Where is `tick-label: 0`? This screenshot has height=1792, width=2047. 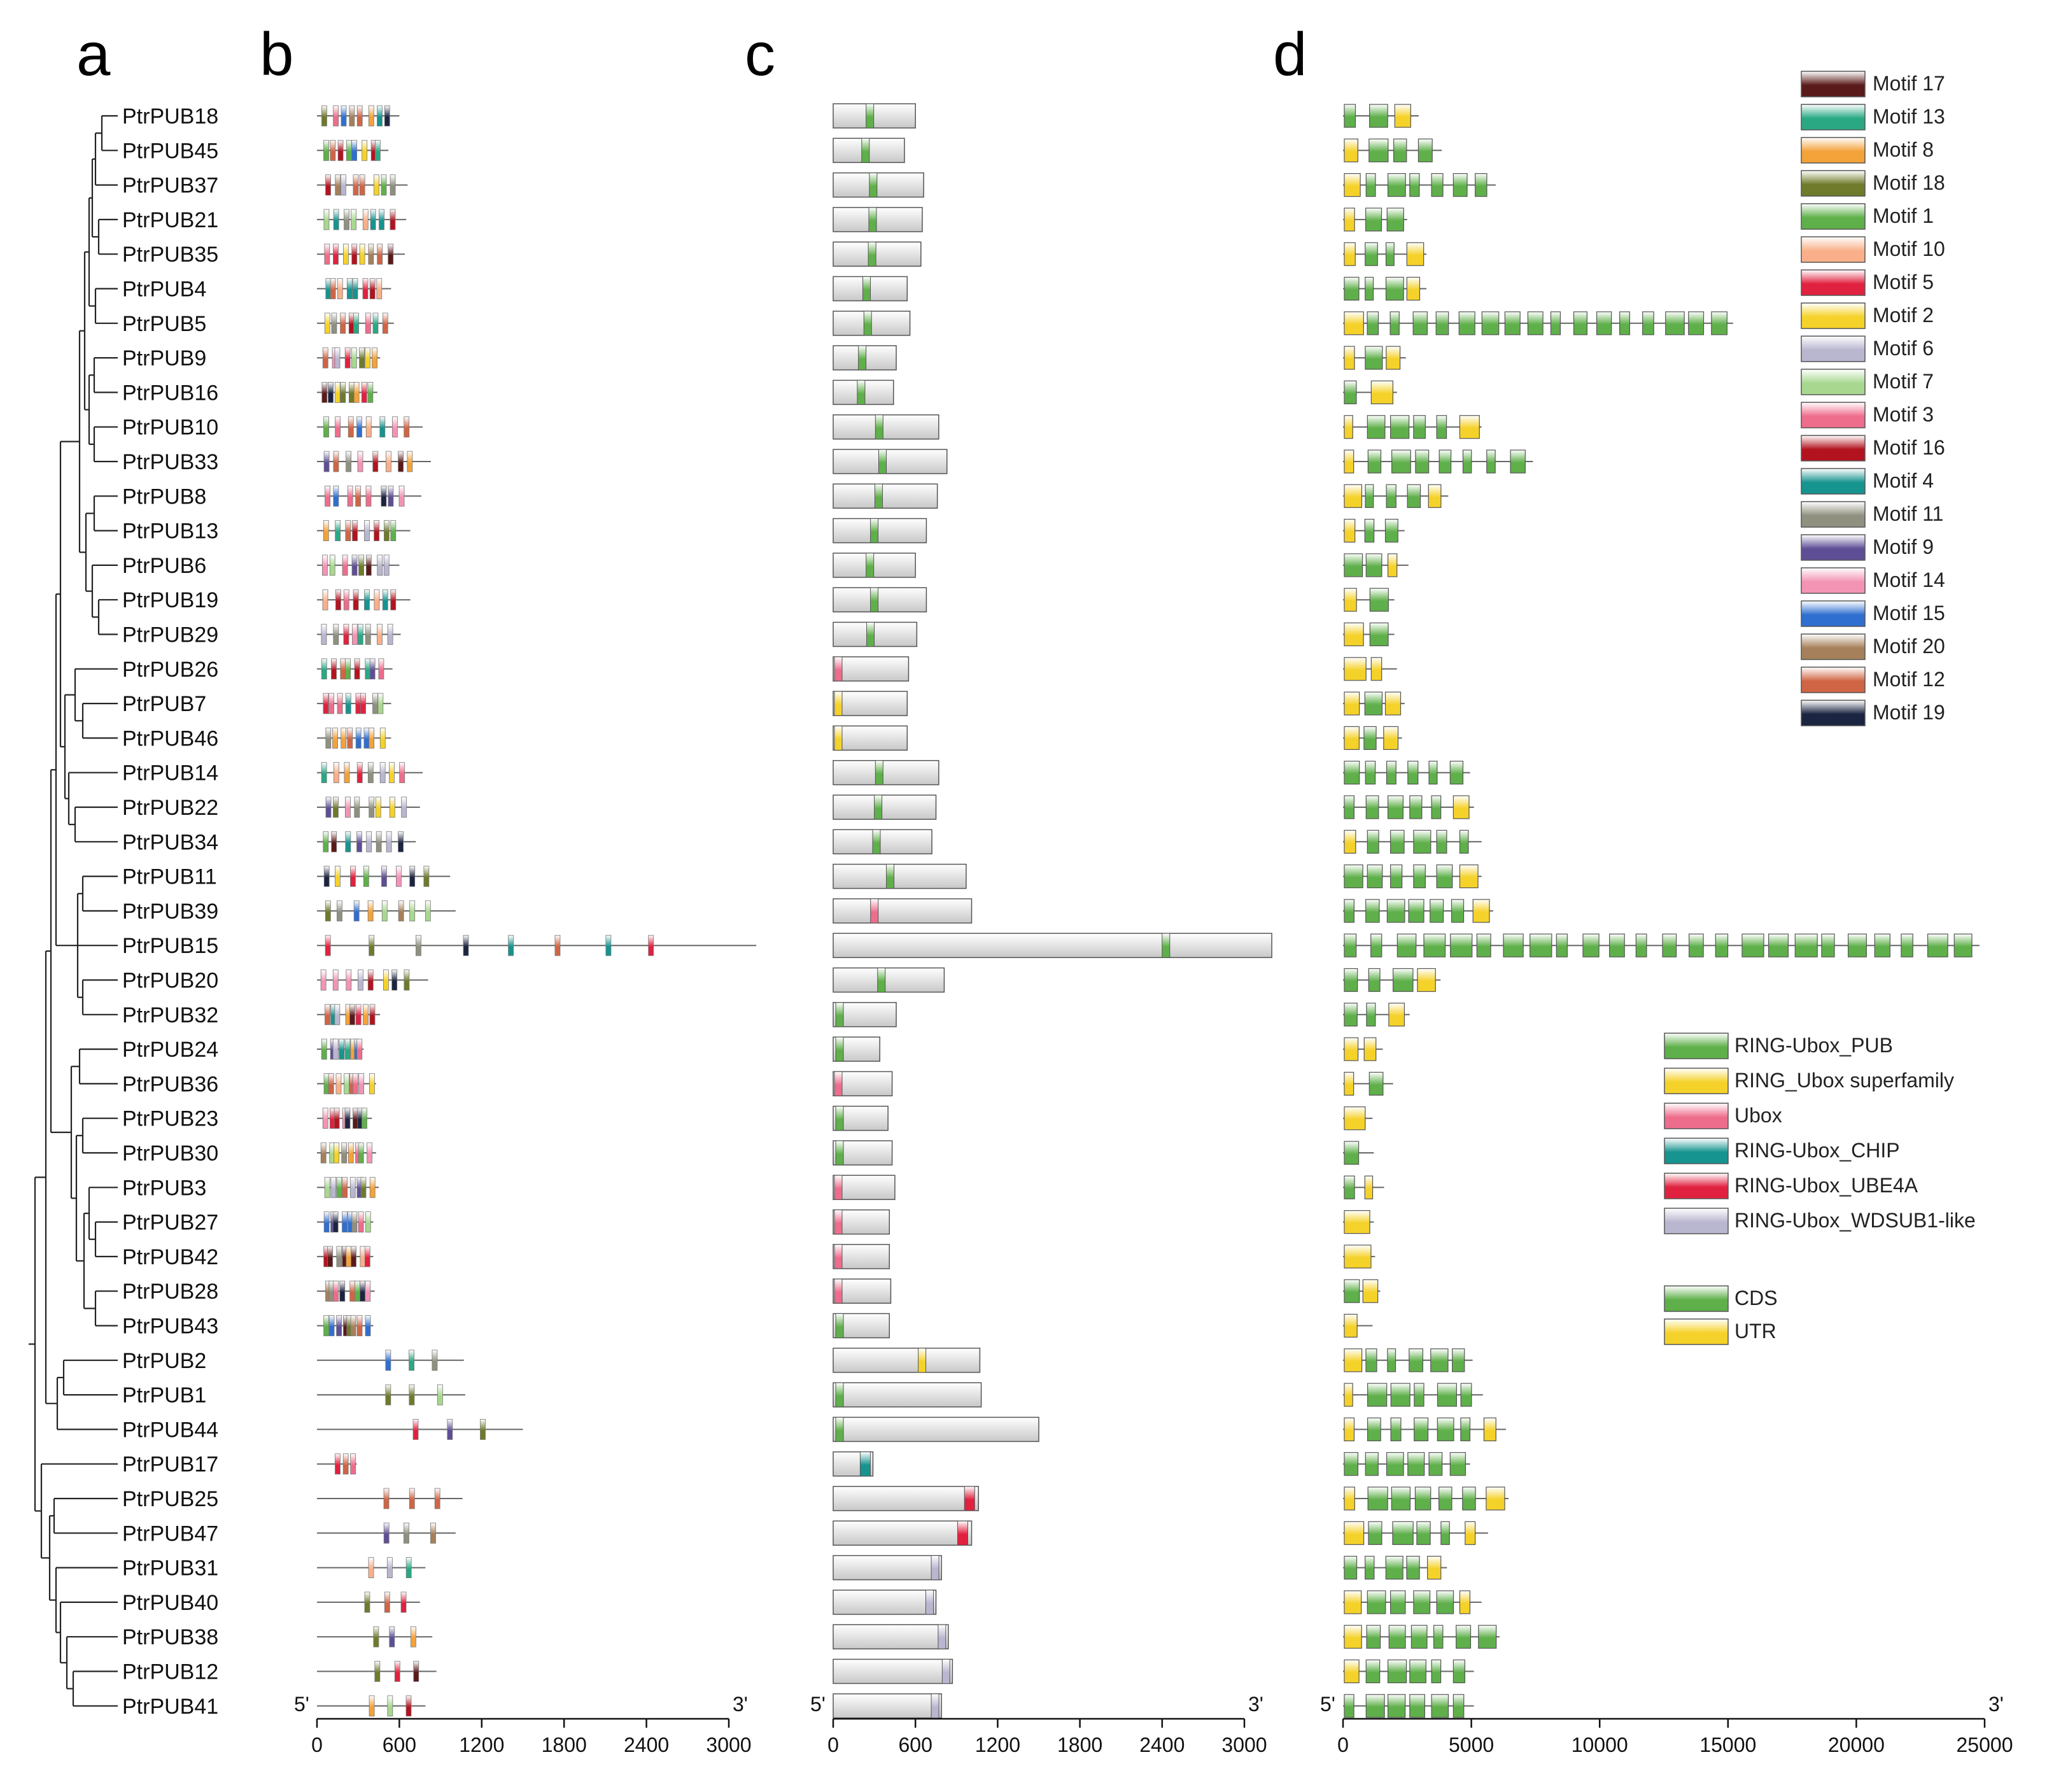 tick-label: 0 is located at coordinates (1343, 1744).